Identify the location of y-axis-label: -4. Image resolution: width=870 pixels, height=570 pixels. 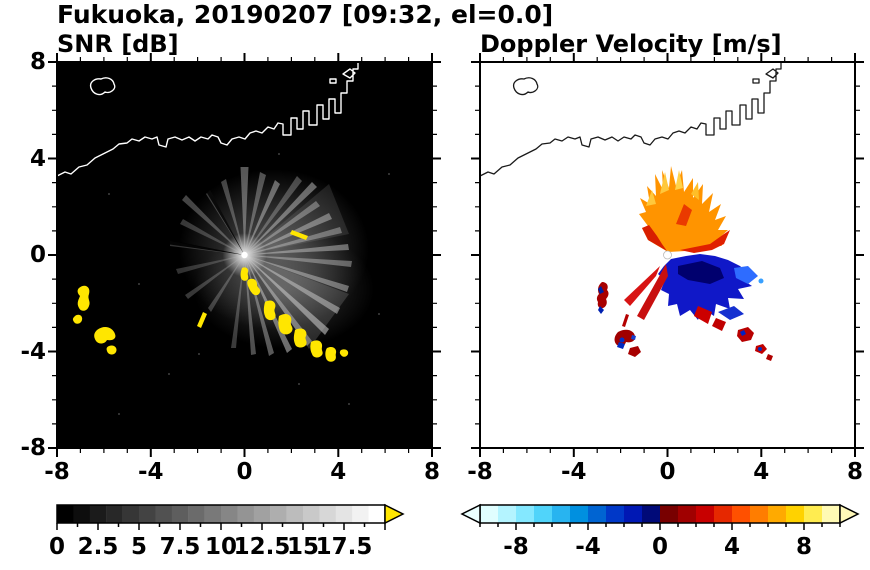
(33, 351).